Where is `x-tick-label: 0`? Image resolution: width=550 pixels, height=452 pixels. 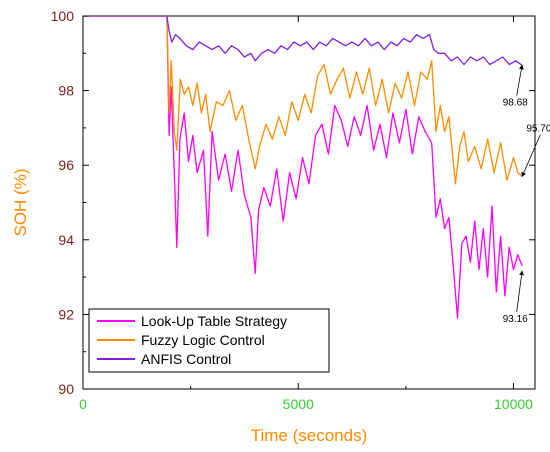 x-tick-label: 0 is located at coordinates (83, 404).